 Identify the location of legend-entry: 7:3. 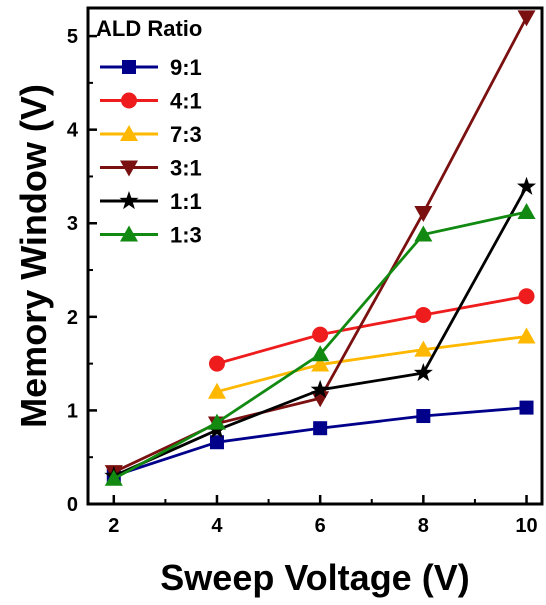
(151, 134).